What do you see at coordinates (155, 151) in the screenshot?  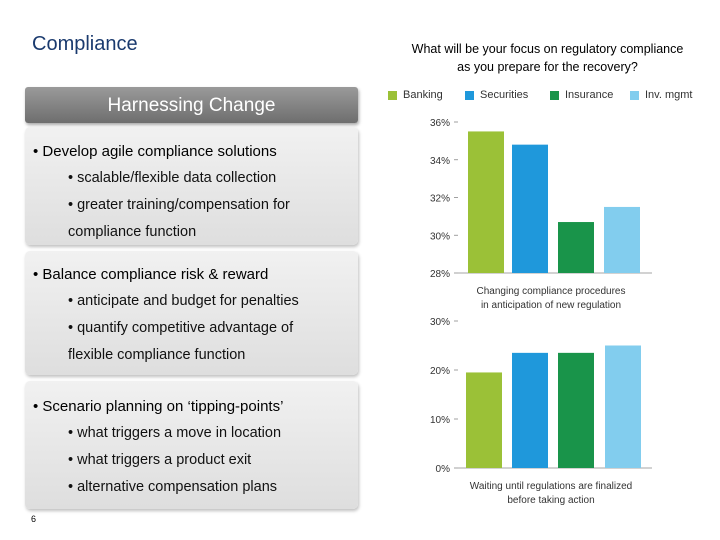 I see `panel-heading: • Develop agile compliance solutions` at bounding box center [155, 151].